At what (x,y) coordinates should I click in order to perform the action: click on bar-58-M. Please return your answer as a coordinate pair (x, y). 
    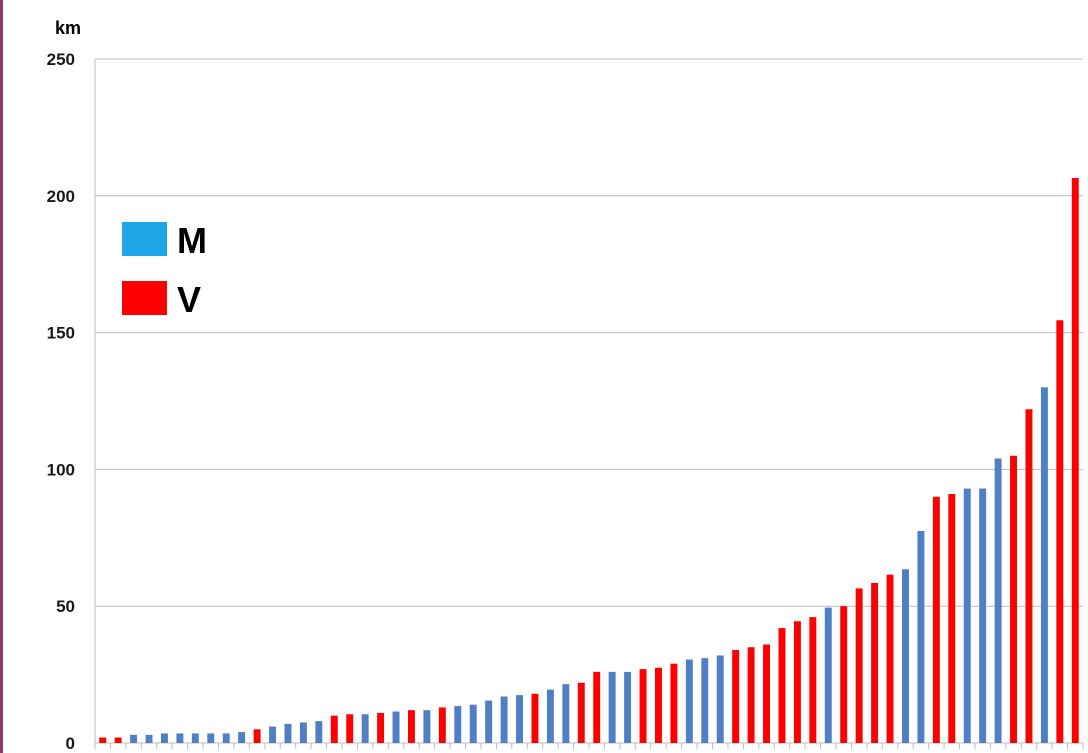
    Looking at the image, I should click on (983, 615).